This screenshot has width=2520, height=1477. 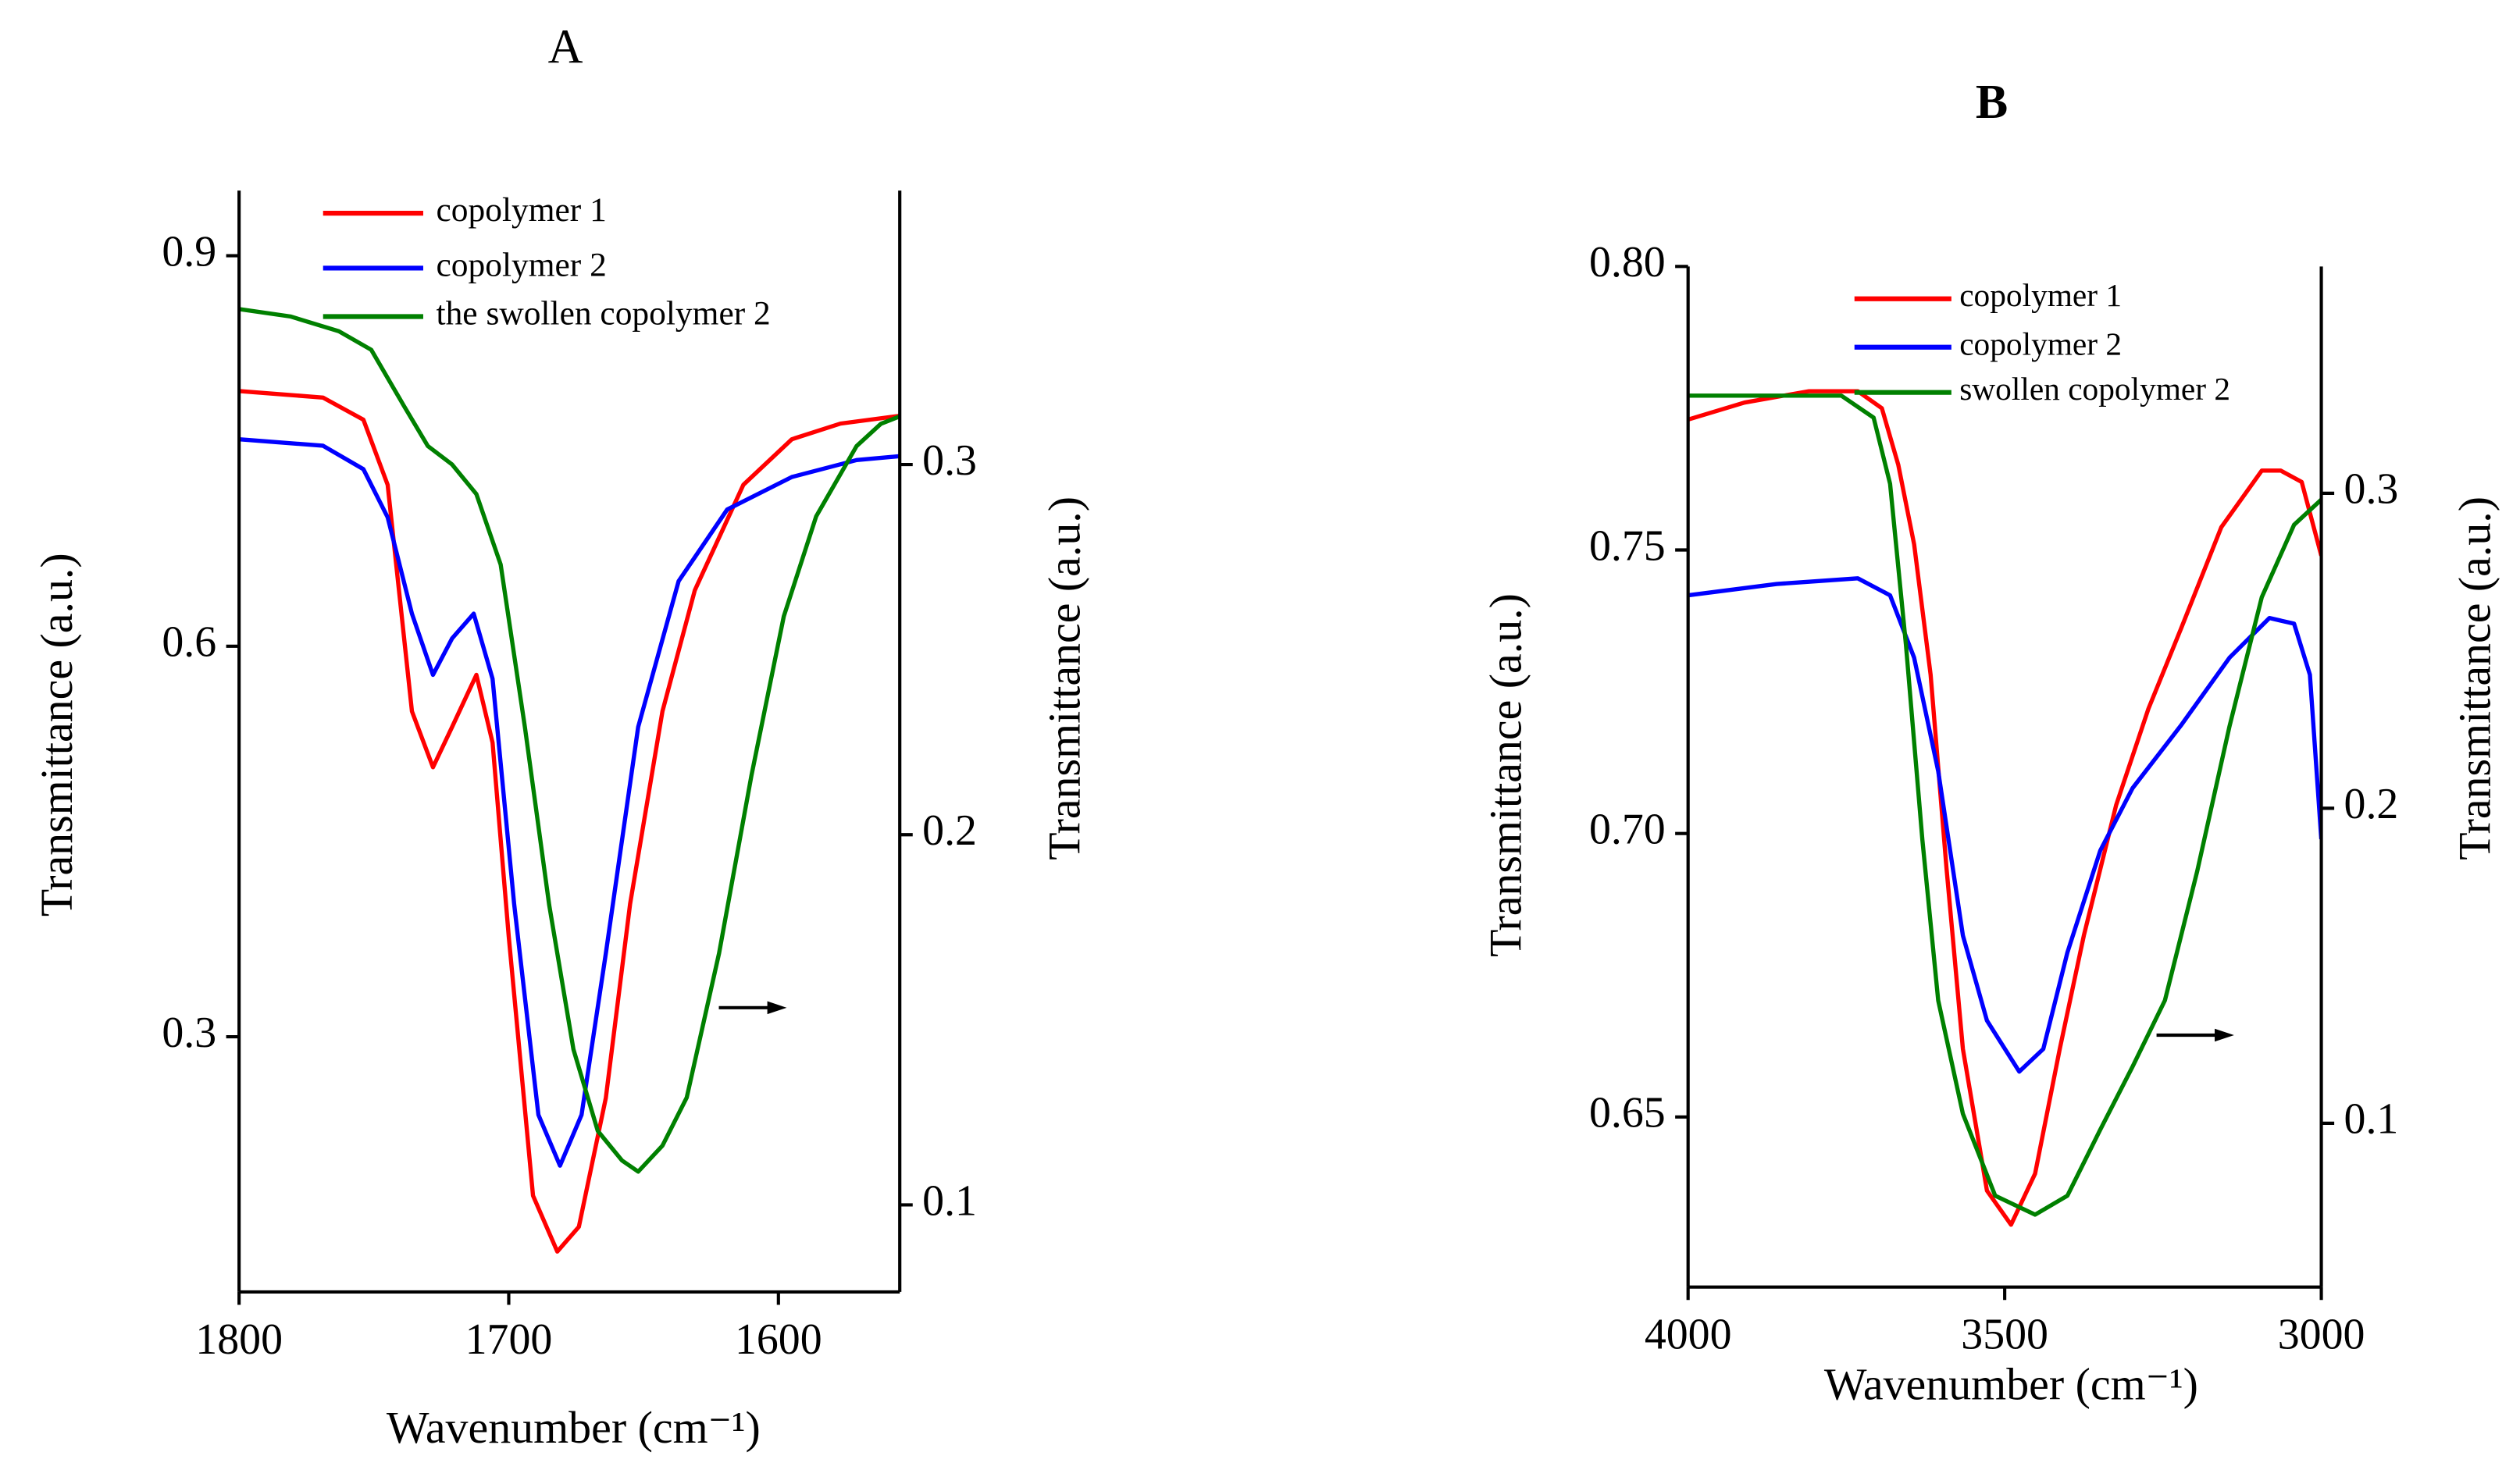 I want to click on chart-title: A, so click(x=565, y=46).